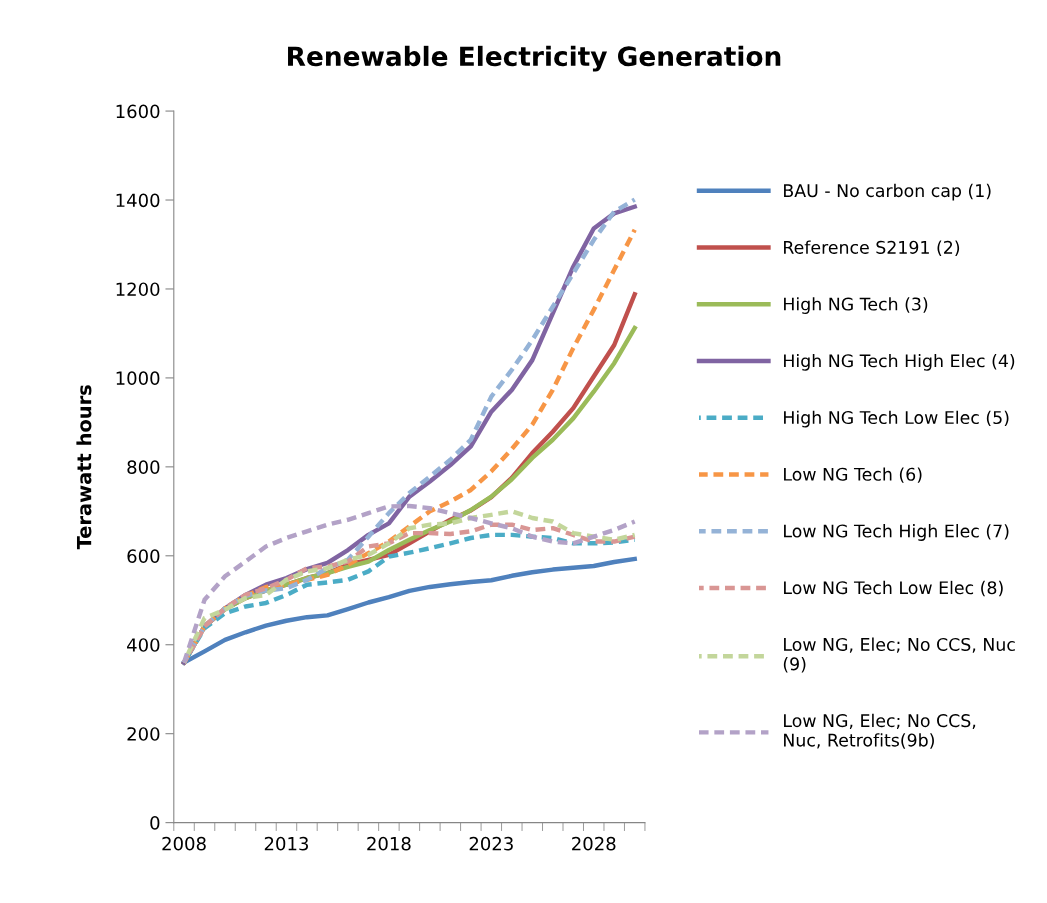  Describe the element at coordinates (155, 823) in the screenshot. I see `y-tick-label: 0` at that location.